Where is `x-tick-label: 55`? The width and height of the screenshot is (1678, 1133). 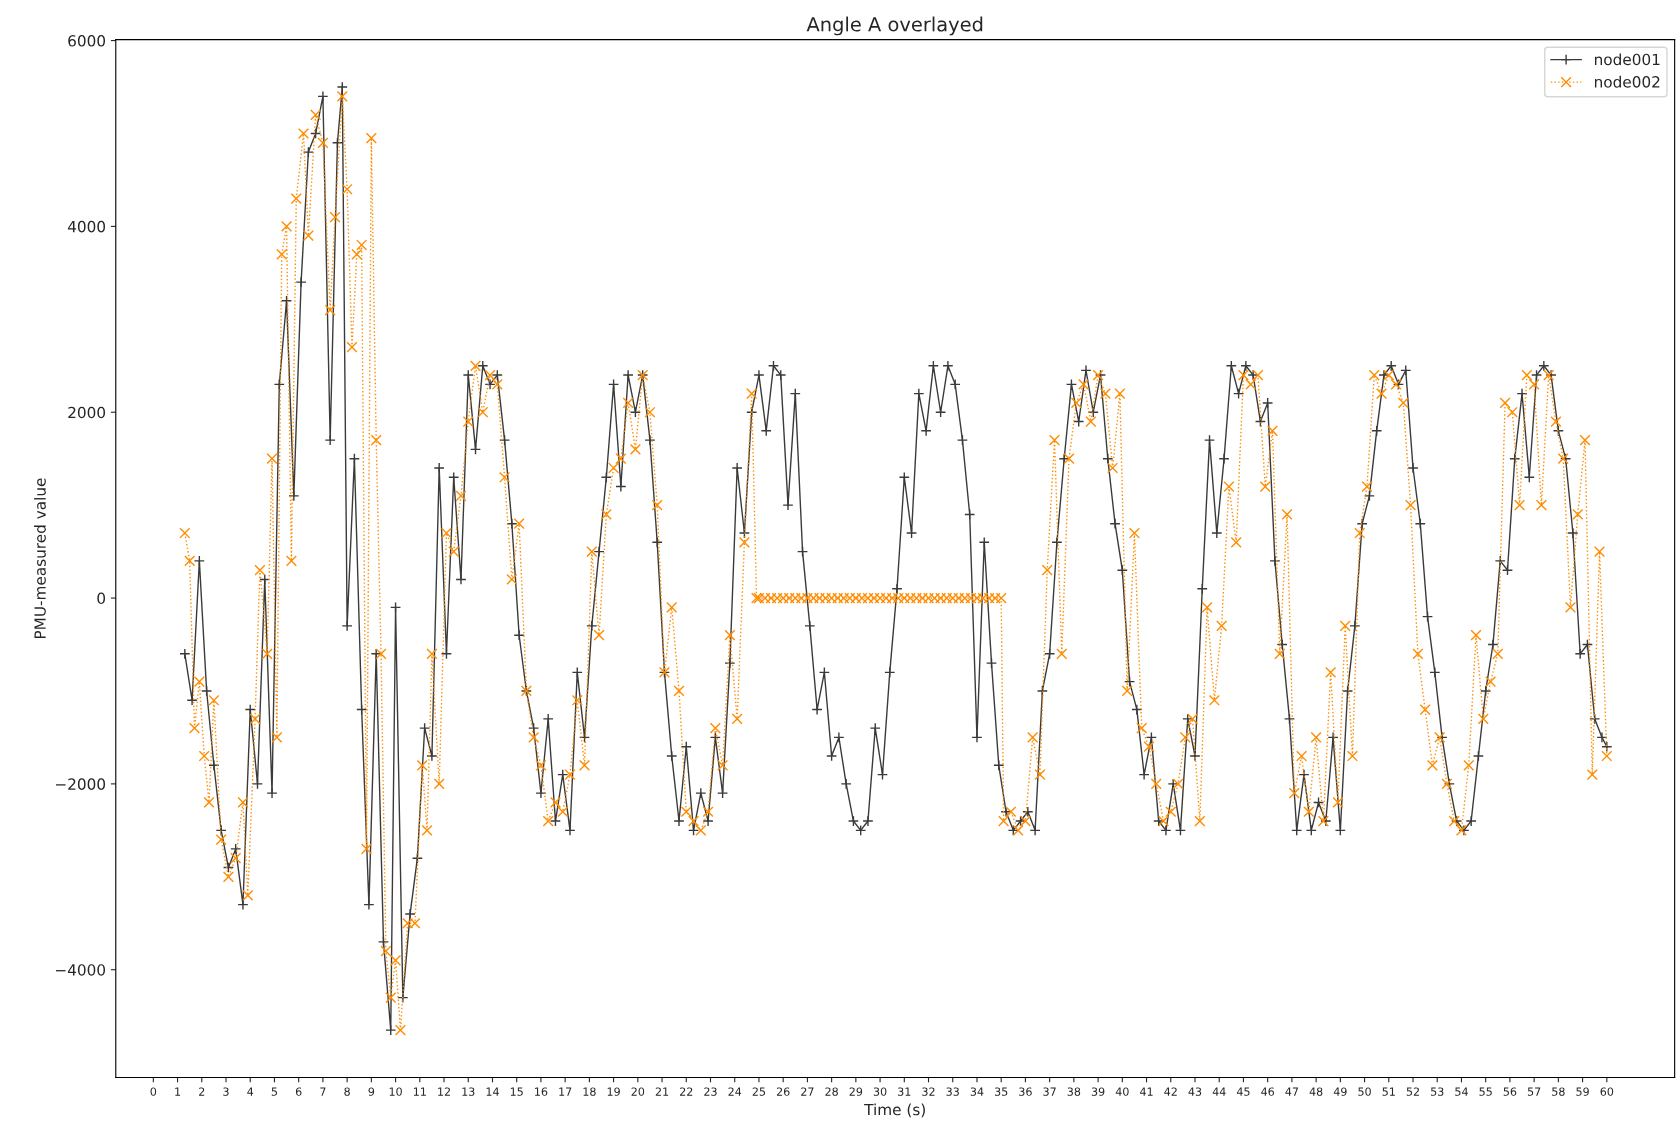
x-tick-label: 55 is located at coordinates (1485, 1091).